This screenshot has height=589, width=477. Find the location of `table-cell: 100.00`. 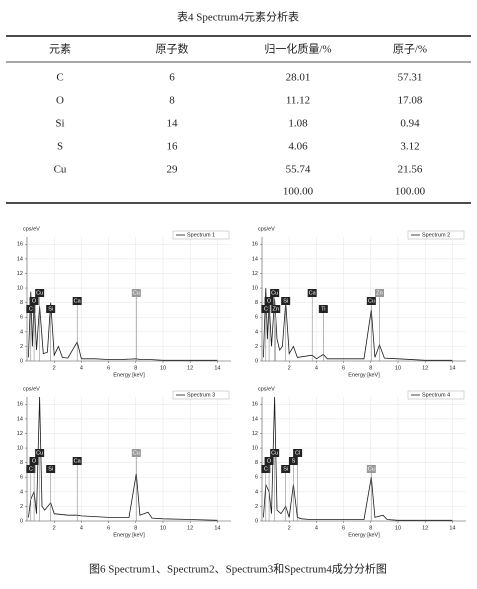

table-cell: 100.00 is located at coordinates (410, 192).